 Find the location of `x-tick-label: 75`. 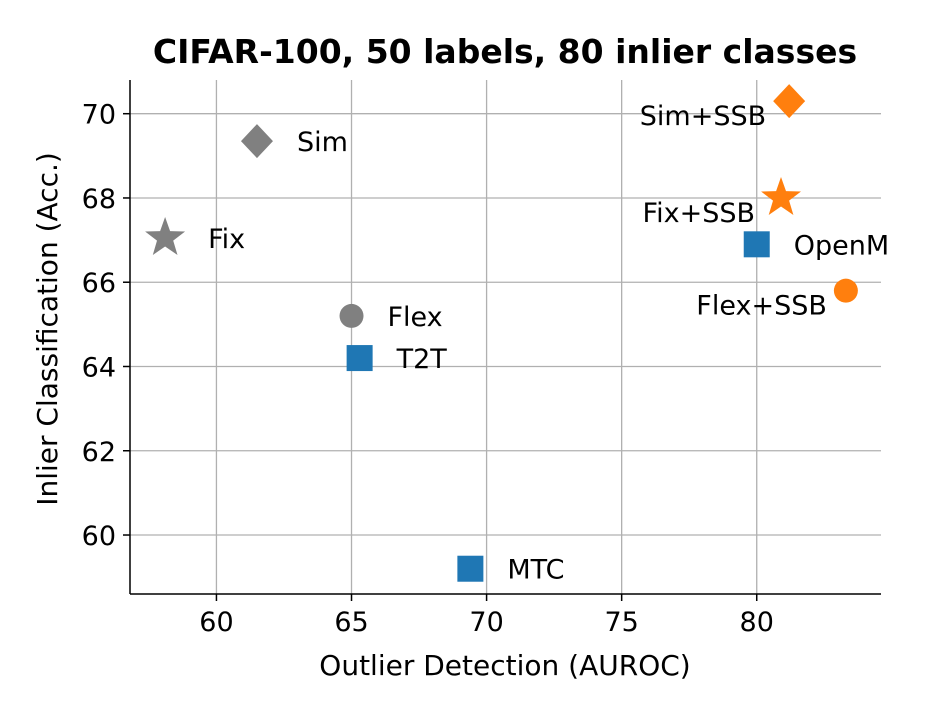

x-tick-label: 75 is located at coordinates (621, 622).